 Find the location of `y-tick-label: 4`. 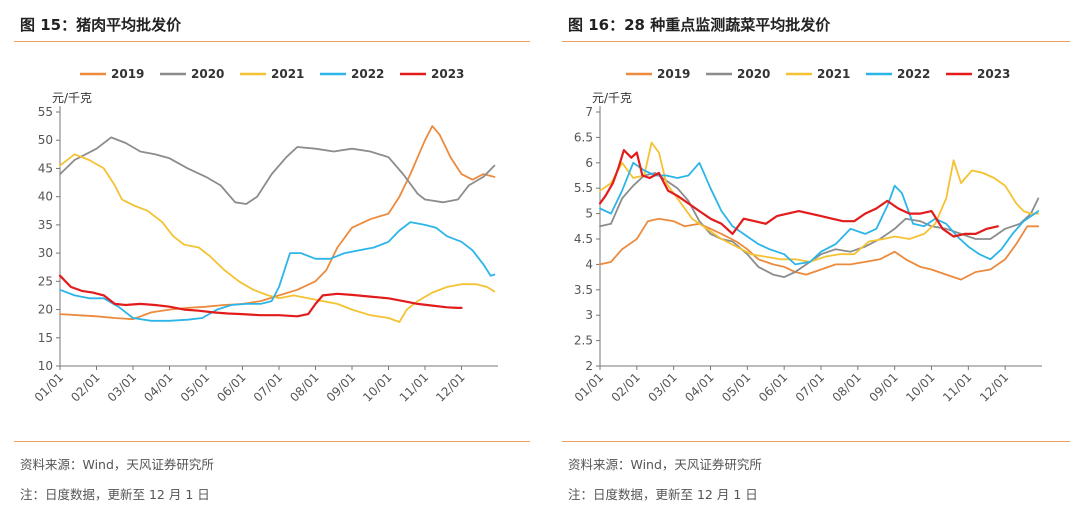

y-tick-label: 4 is located at coordinates (589, 264).